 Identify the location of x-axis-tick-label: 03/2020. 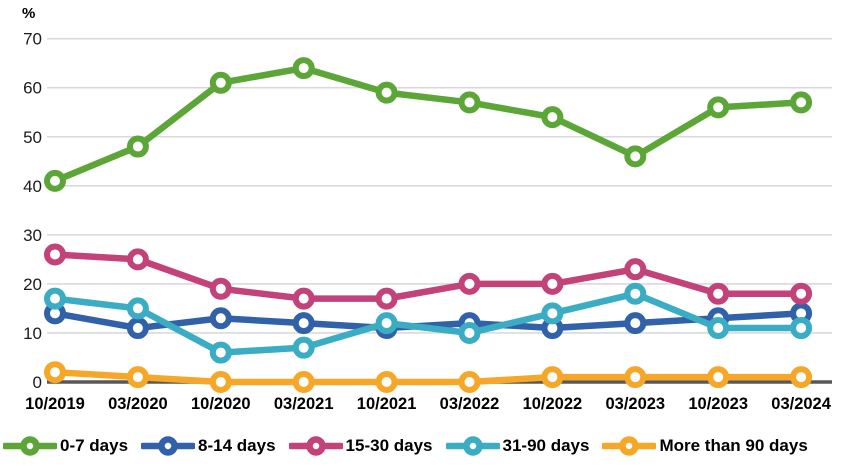
(138, 404).